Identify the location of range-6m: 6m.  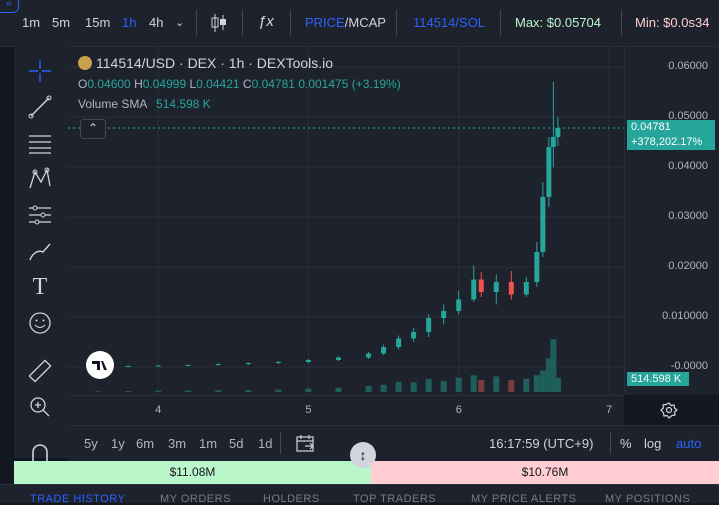
(145, 443).